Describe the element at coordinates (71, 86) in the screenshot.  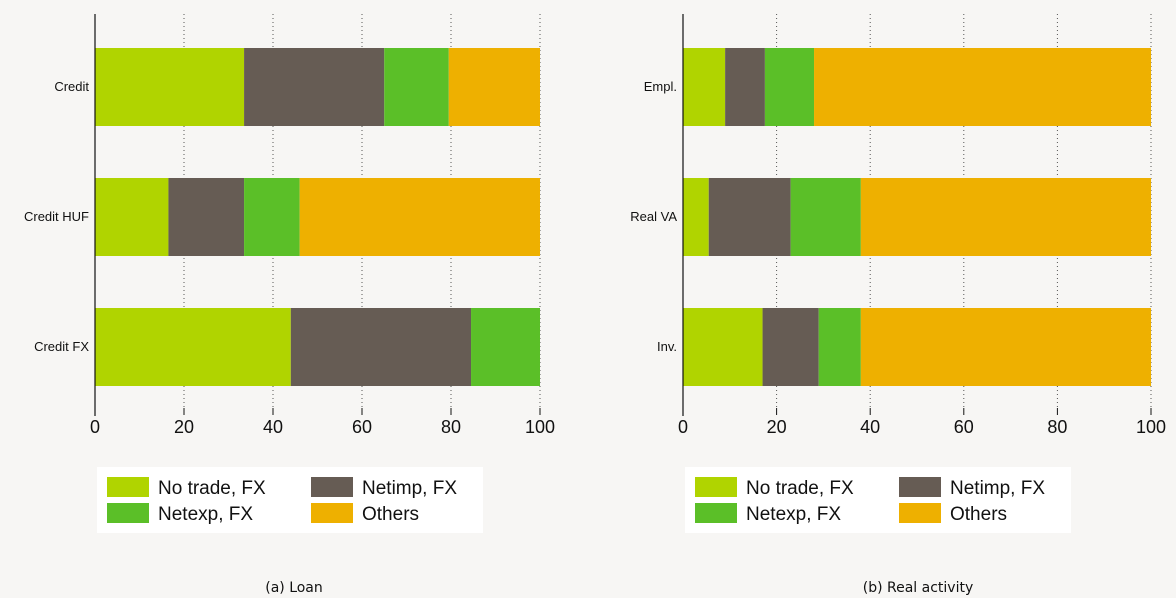
I see `category-label: Credit` at that location.